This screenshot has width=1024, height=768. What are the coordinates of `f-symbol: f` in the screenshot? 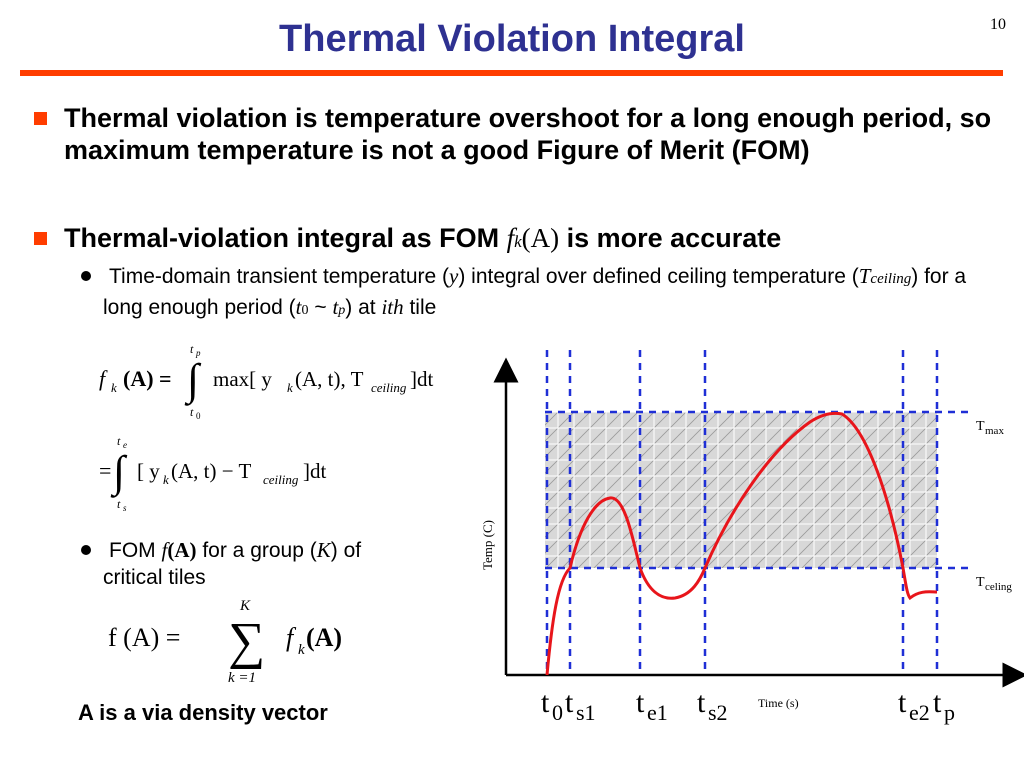 It's located at (164, 550).